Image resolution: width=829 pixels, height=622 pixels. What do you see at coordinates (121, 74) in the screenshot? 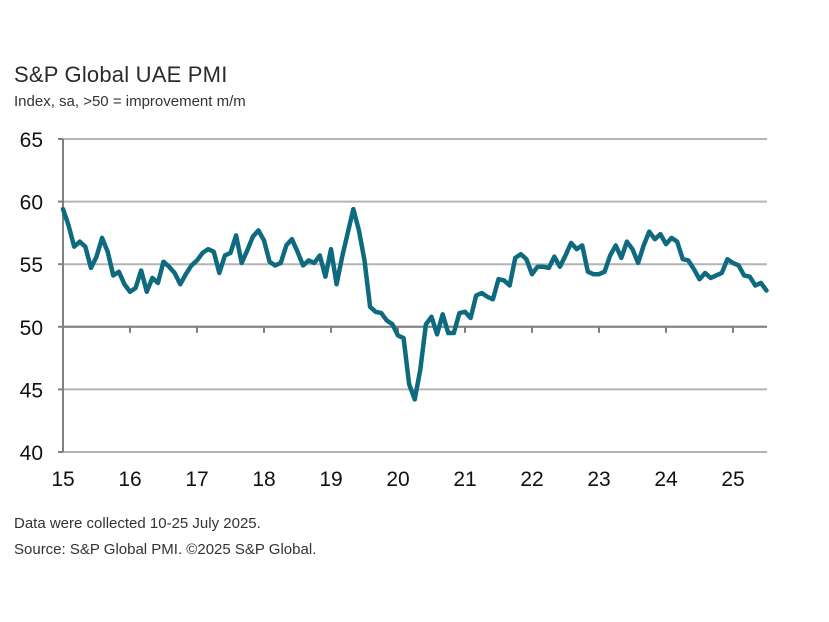
I see `chart-title: S&P Global UAE PMI` at bounding box center [121, 74].